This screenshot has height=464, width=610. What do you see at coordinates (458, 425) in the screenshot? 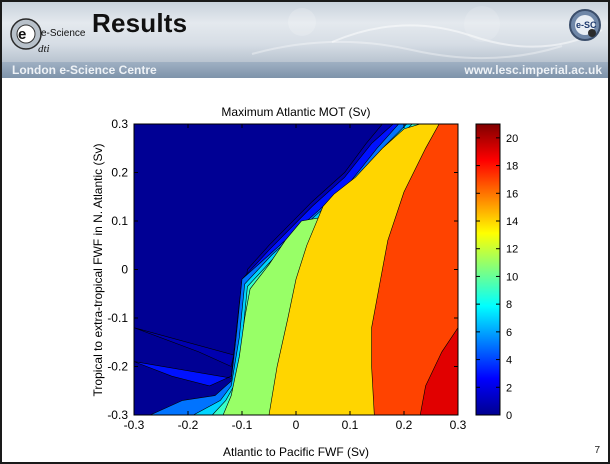
I see `x-tick-label: 0.3` at bounding box center [458, 425].